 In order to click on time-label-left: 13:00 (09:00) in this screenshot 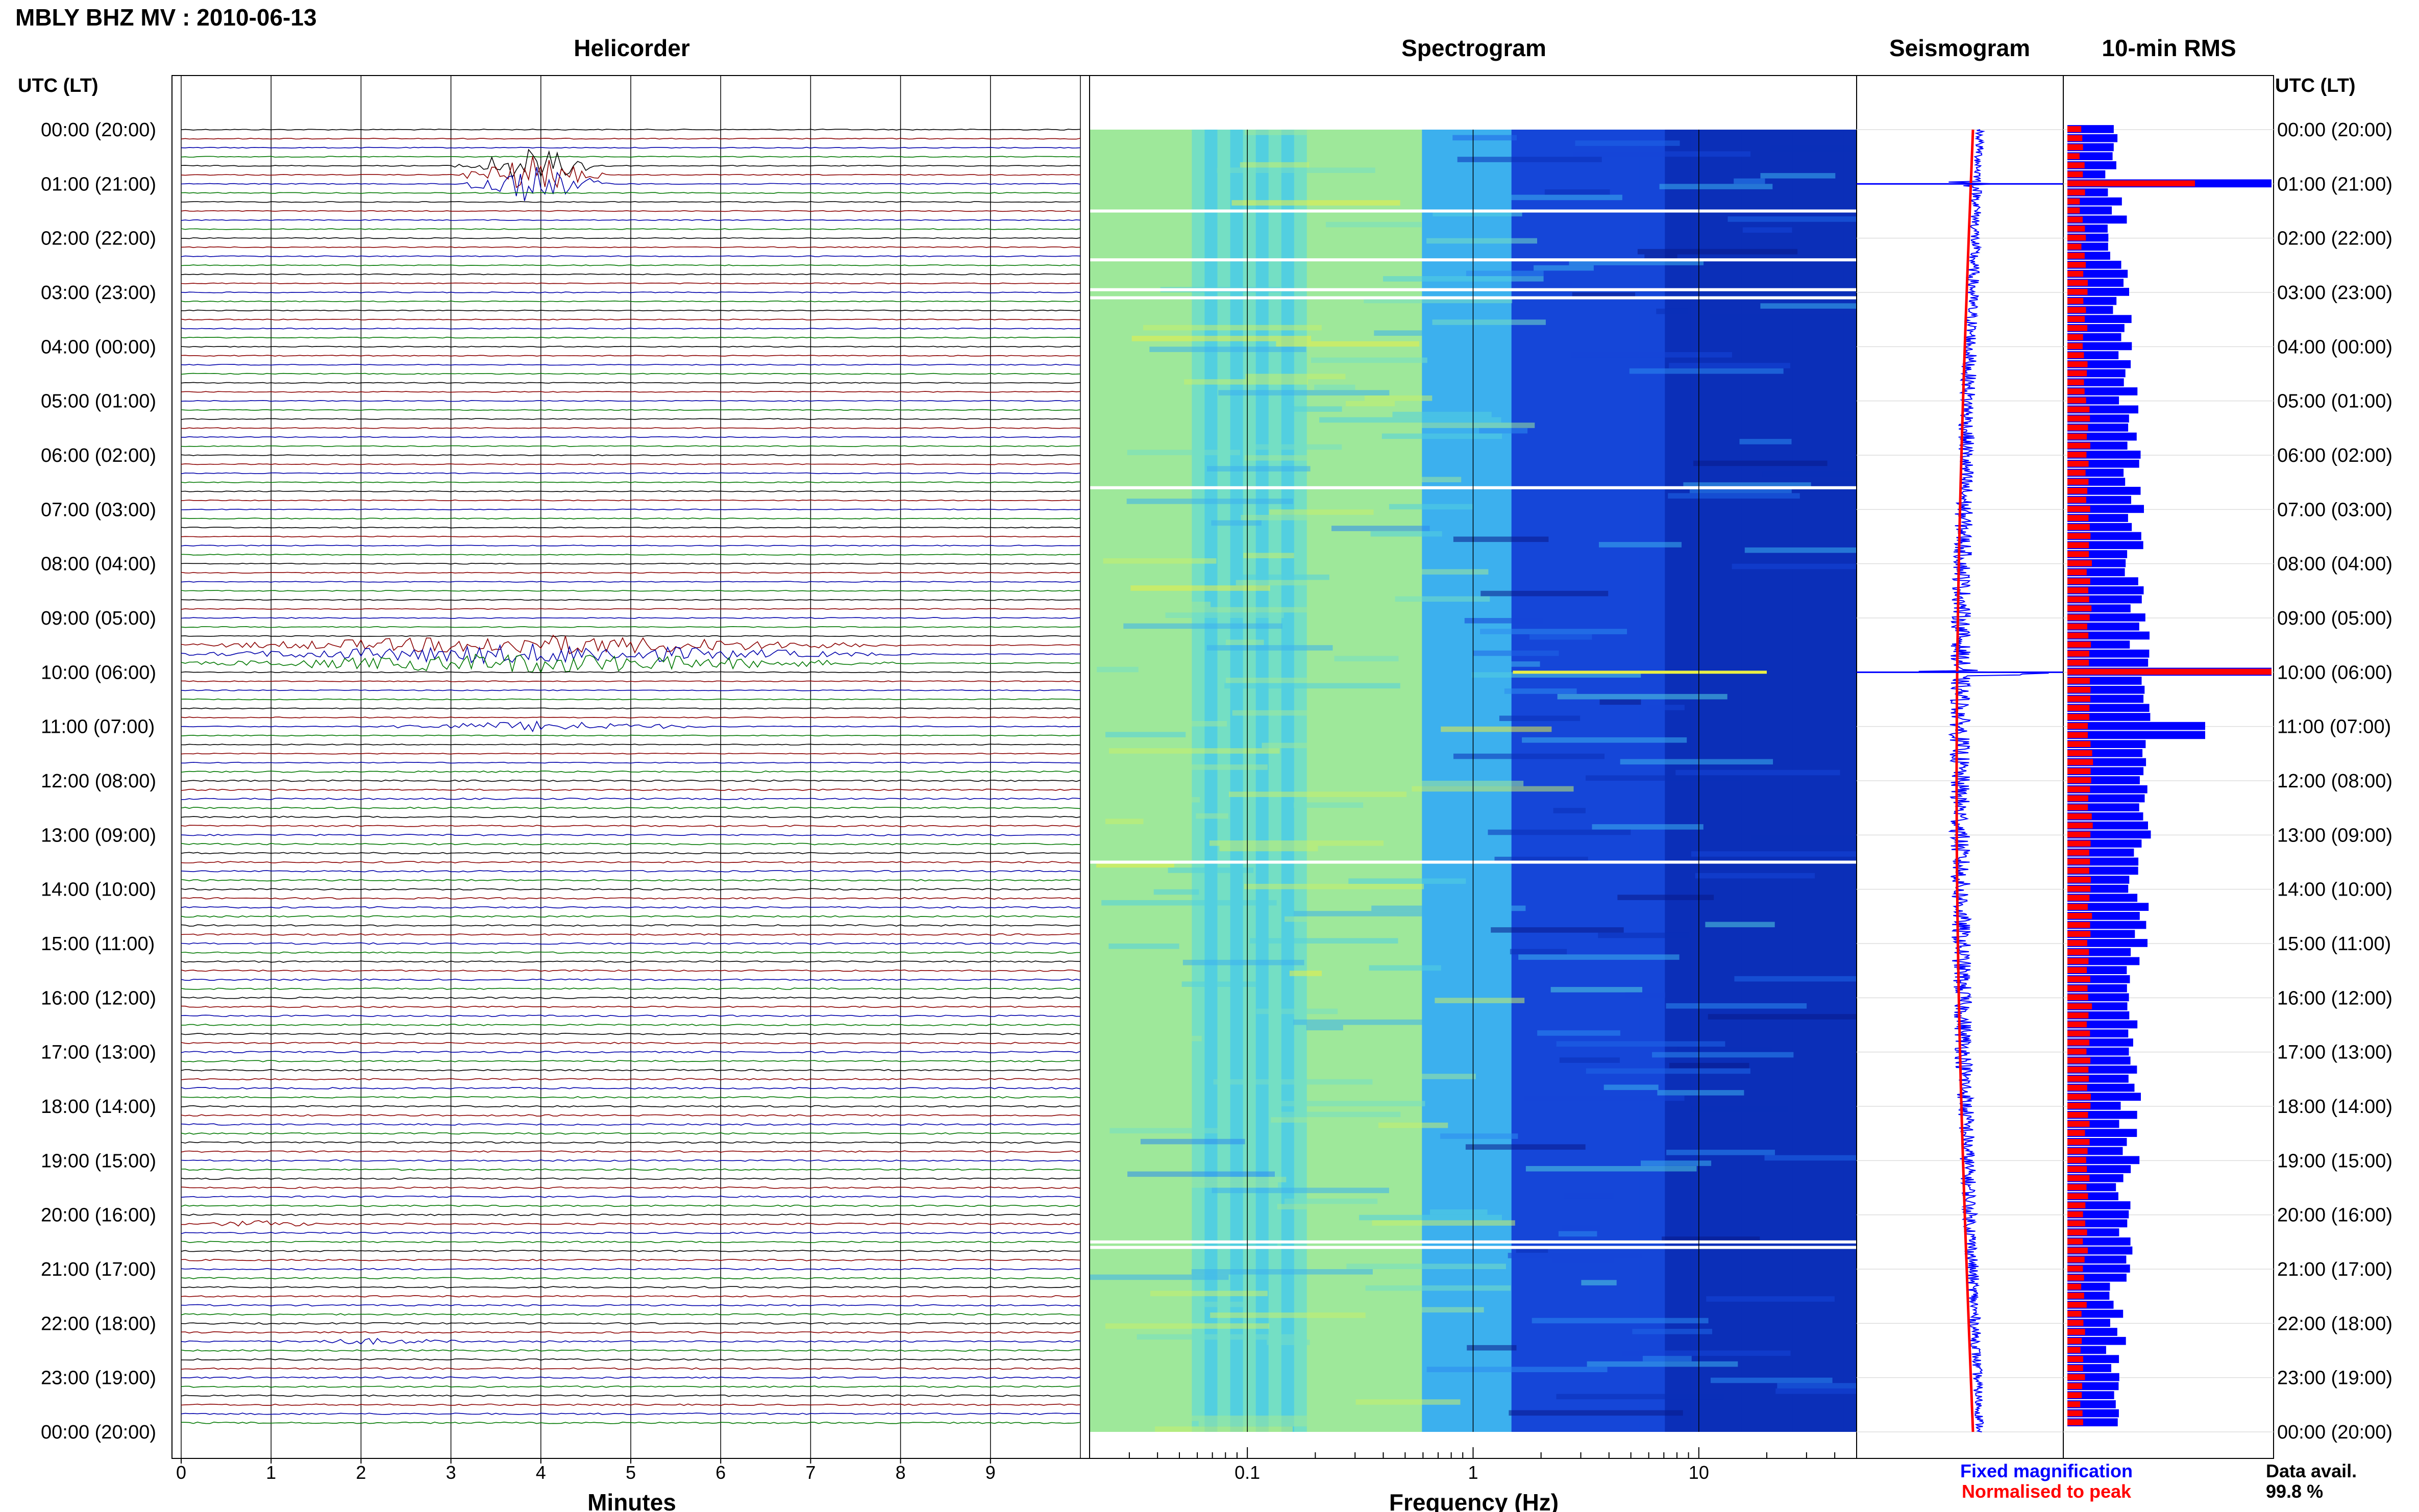, I will do `click(98, 835)`.